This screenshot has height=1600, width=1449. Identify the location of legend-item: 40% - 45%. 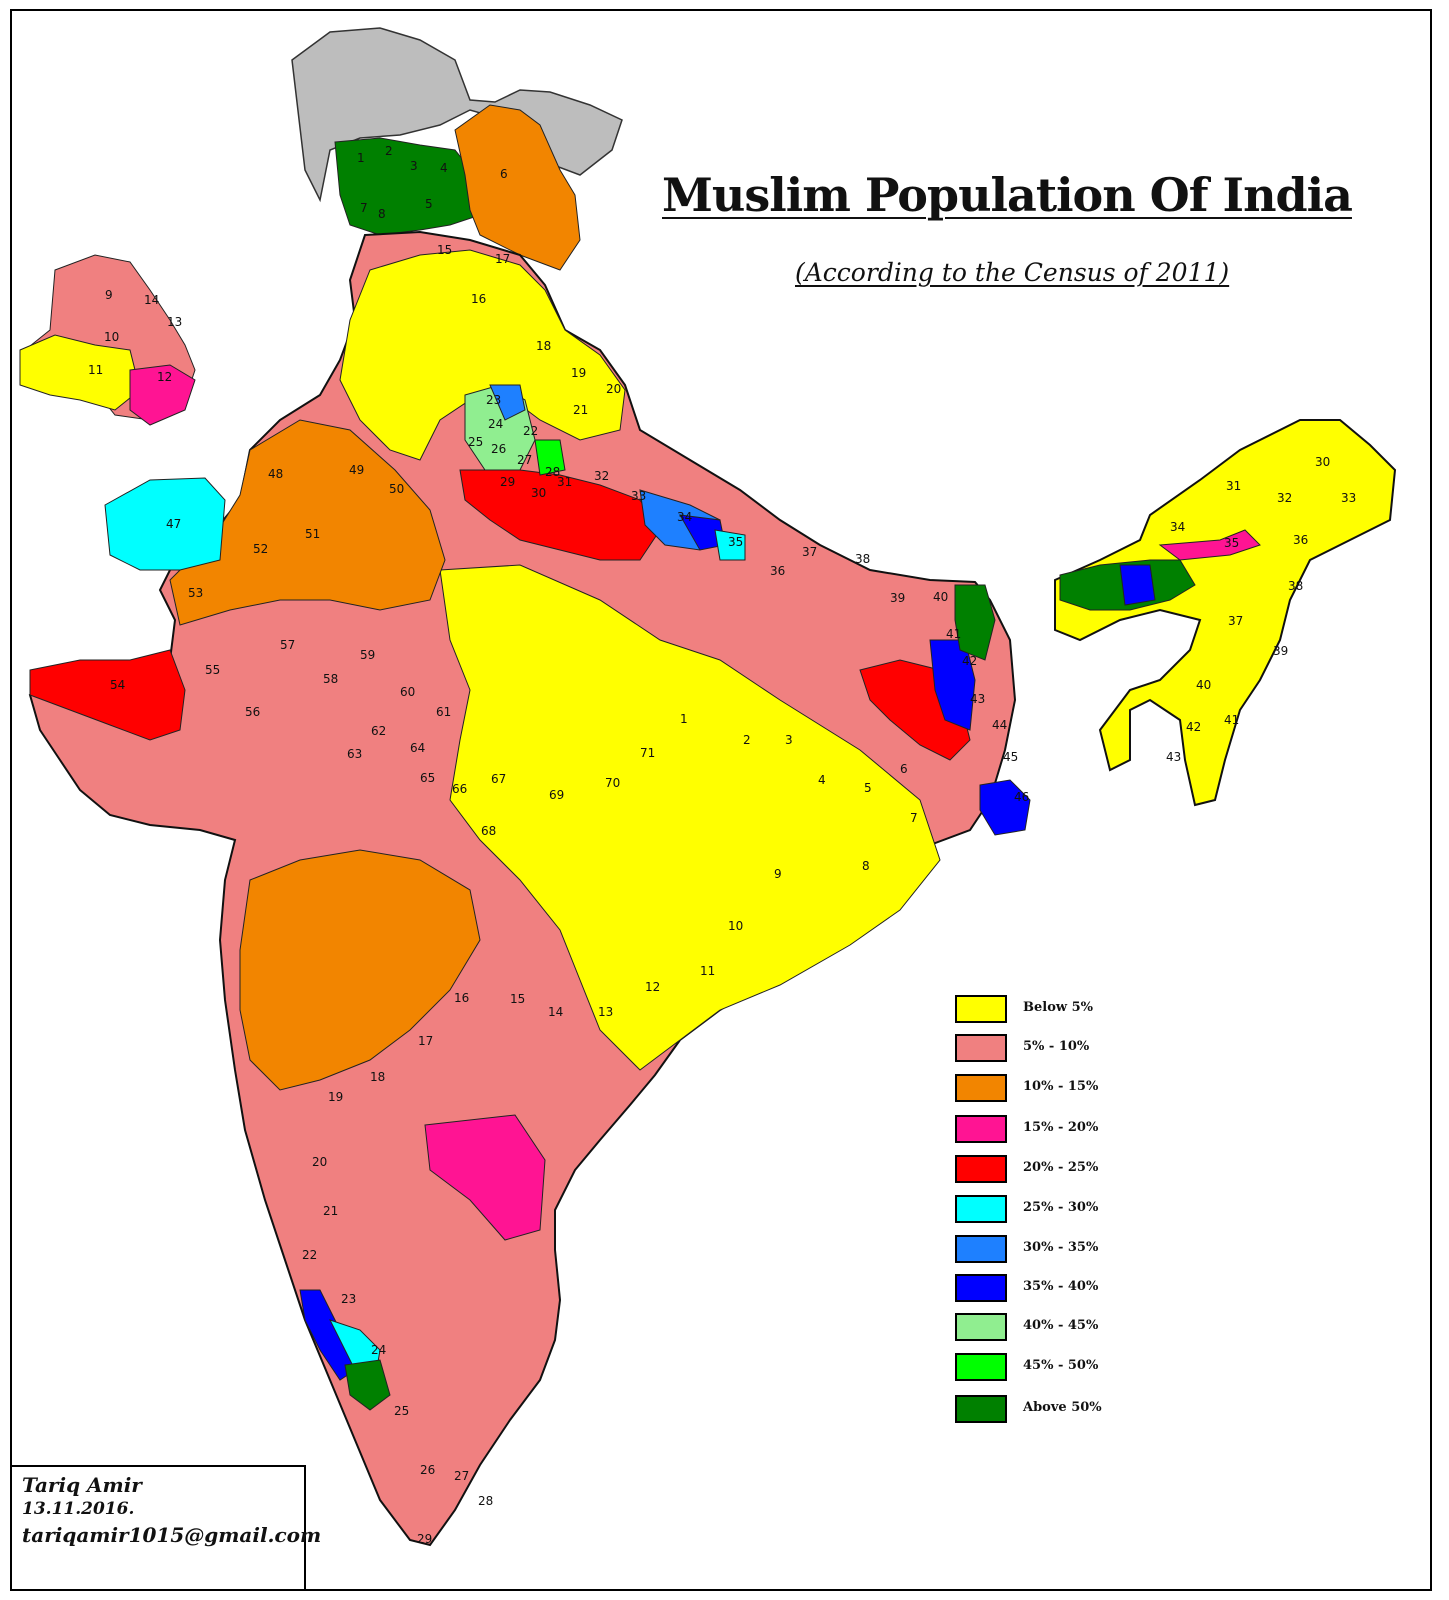
(1055, 1328).